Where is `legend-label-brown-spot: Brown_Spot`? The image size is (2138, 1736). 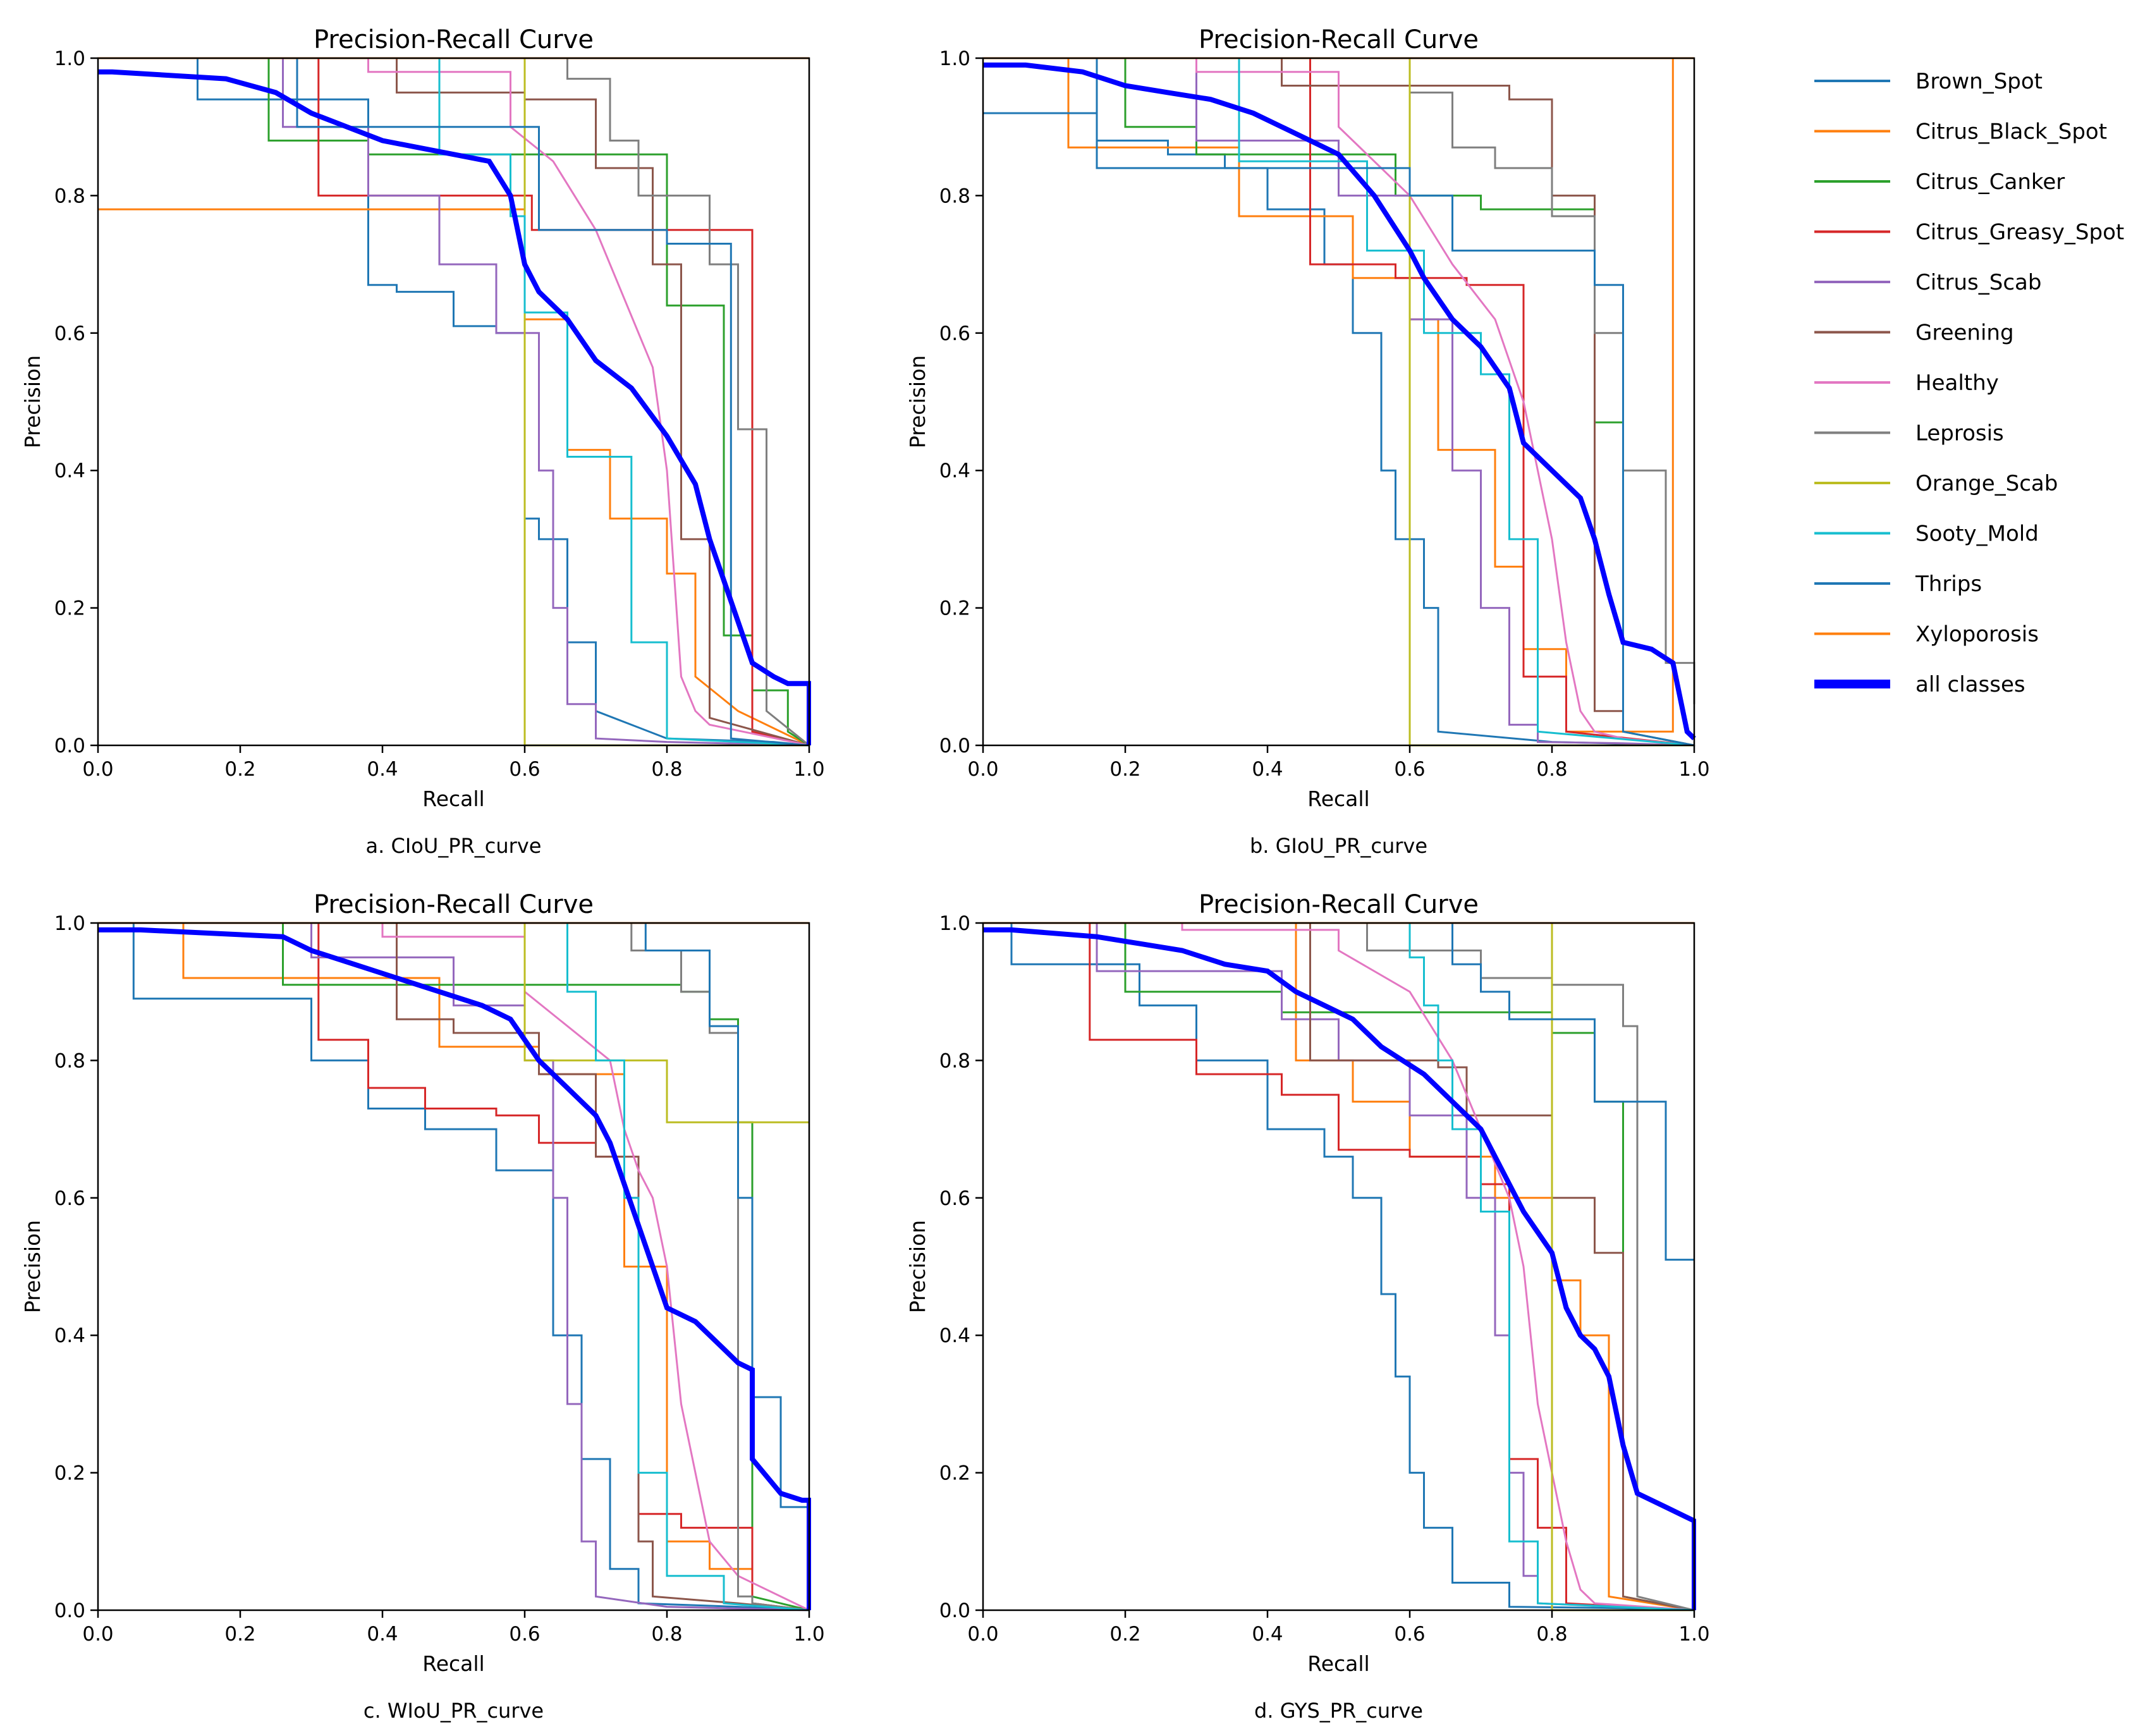 legend-label-brown-spot: Brown_Spot is located at coordinates (1979, 81).